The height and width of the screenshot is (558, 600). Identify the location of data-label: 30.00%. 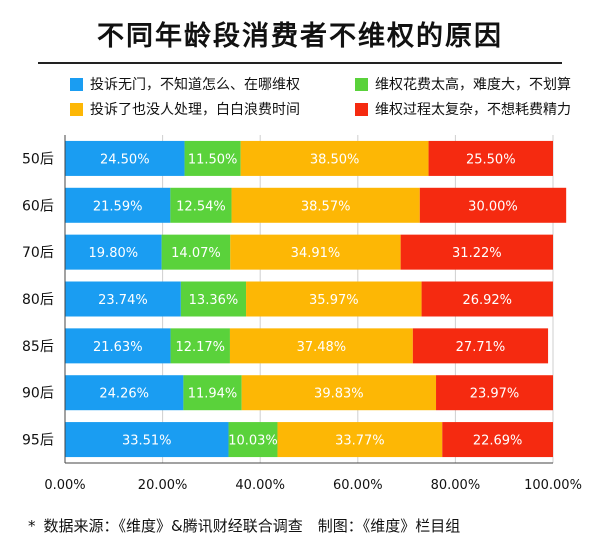
(493, 206).